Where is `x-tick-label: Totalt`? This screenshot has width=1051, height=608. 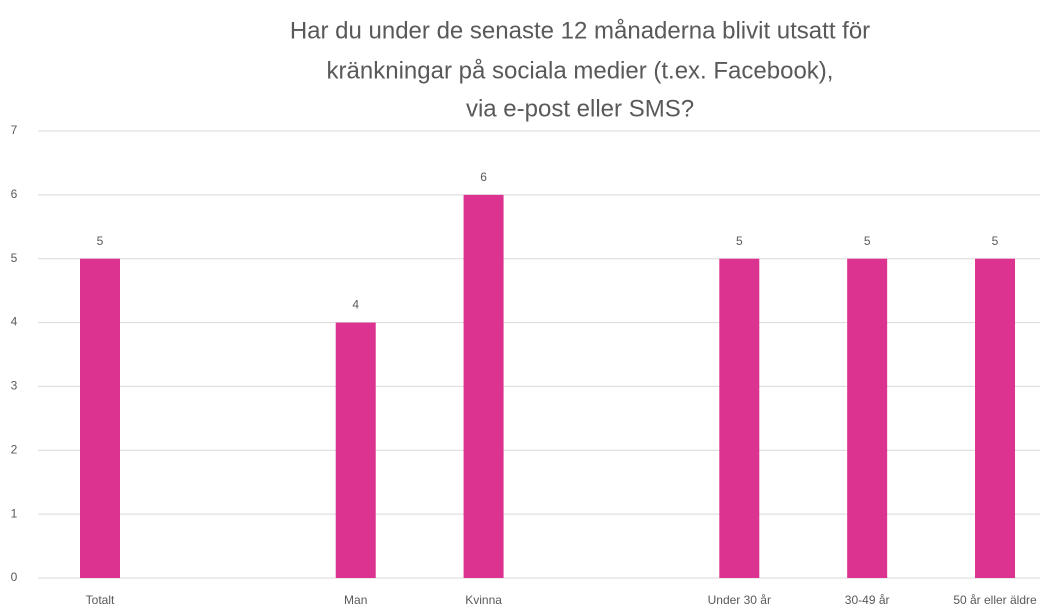
x-tick-label: Totalt is located at coordinates (100, 600).